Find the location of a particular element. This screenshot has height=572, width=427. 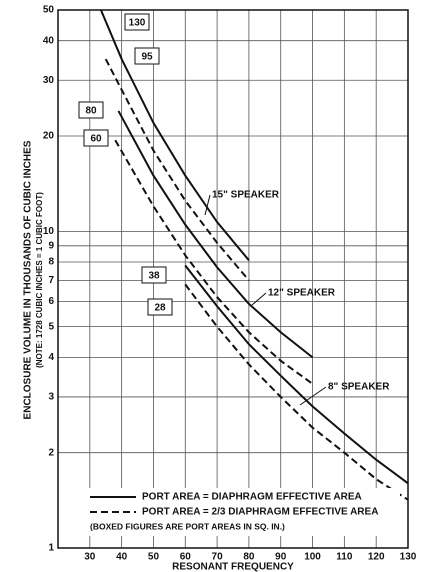

y-tick-label: 9 is located at coordinates (51, 245).